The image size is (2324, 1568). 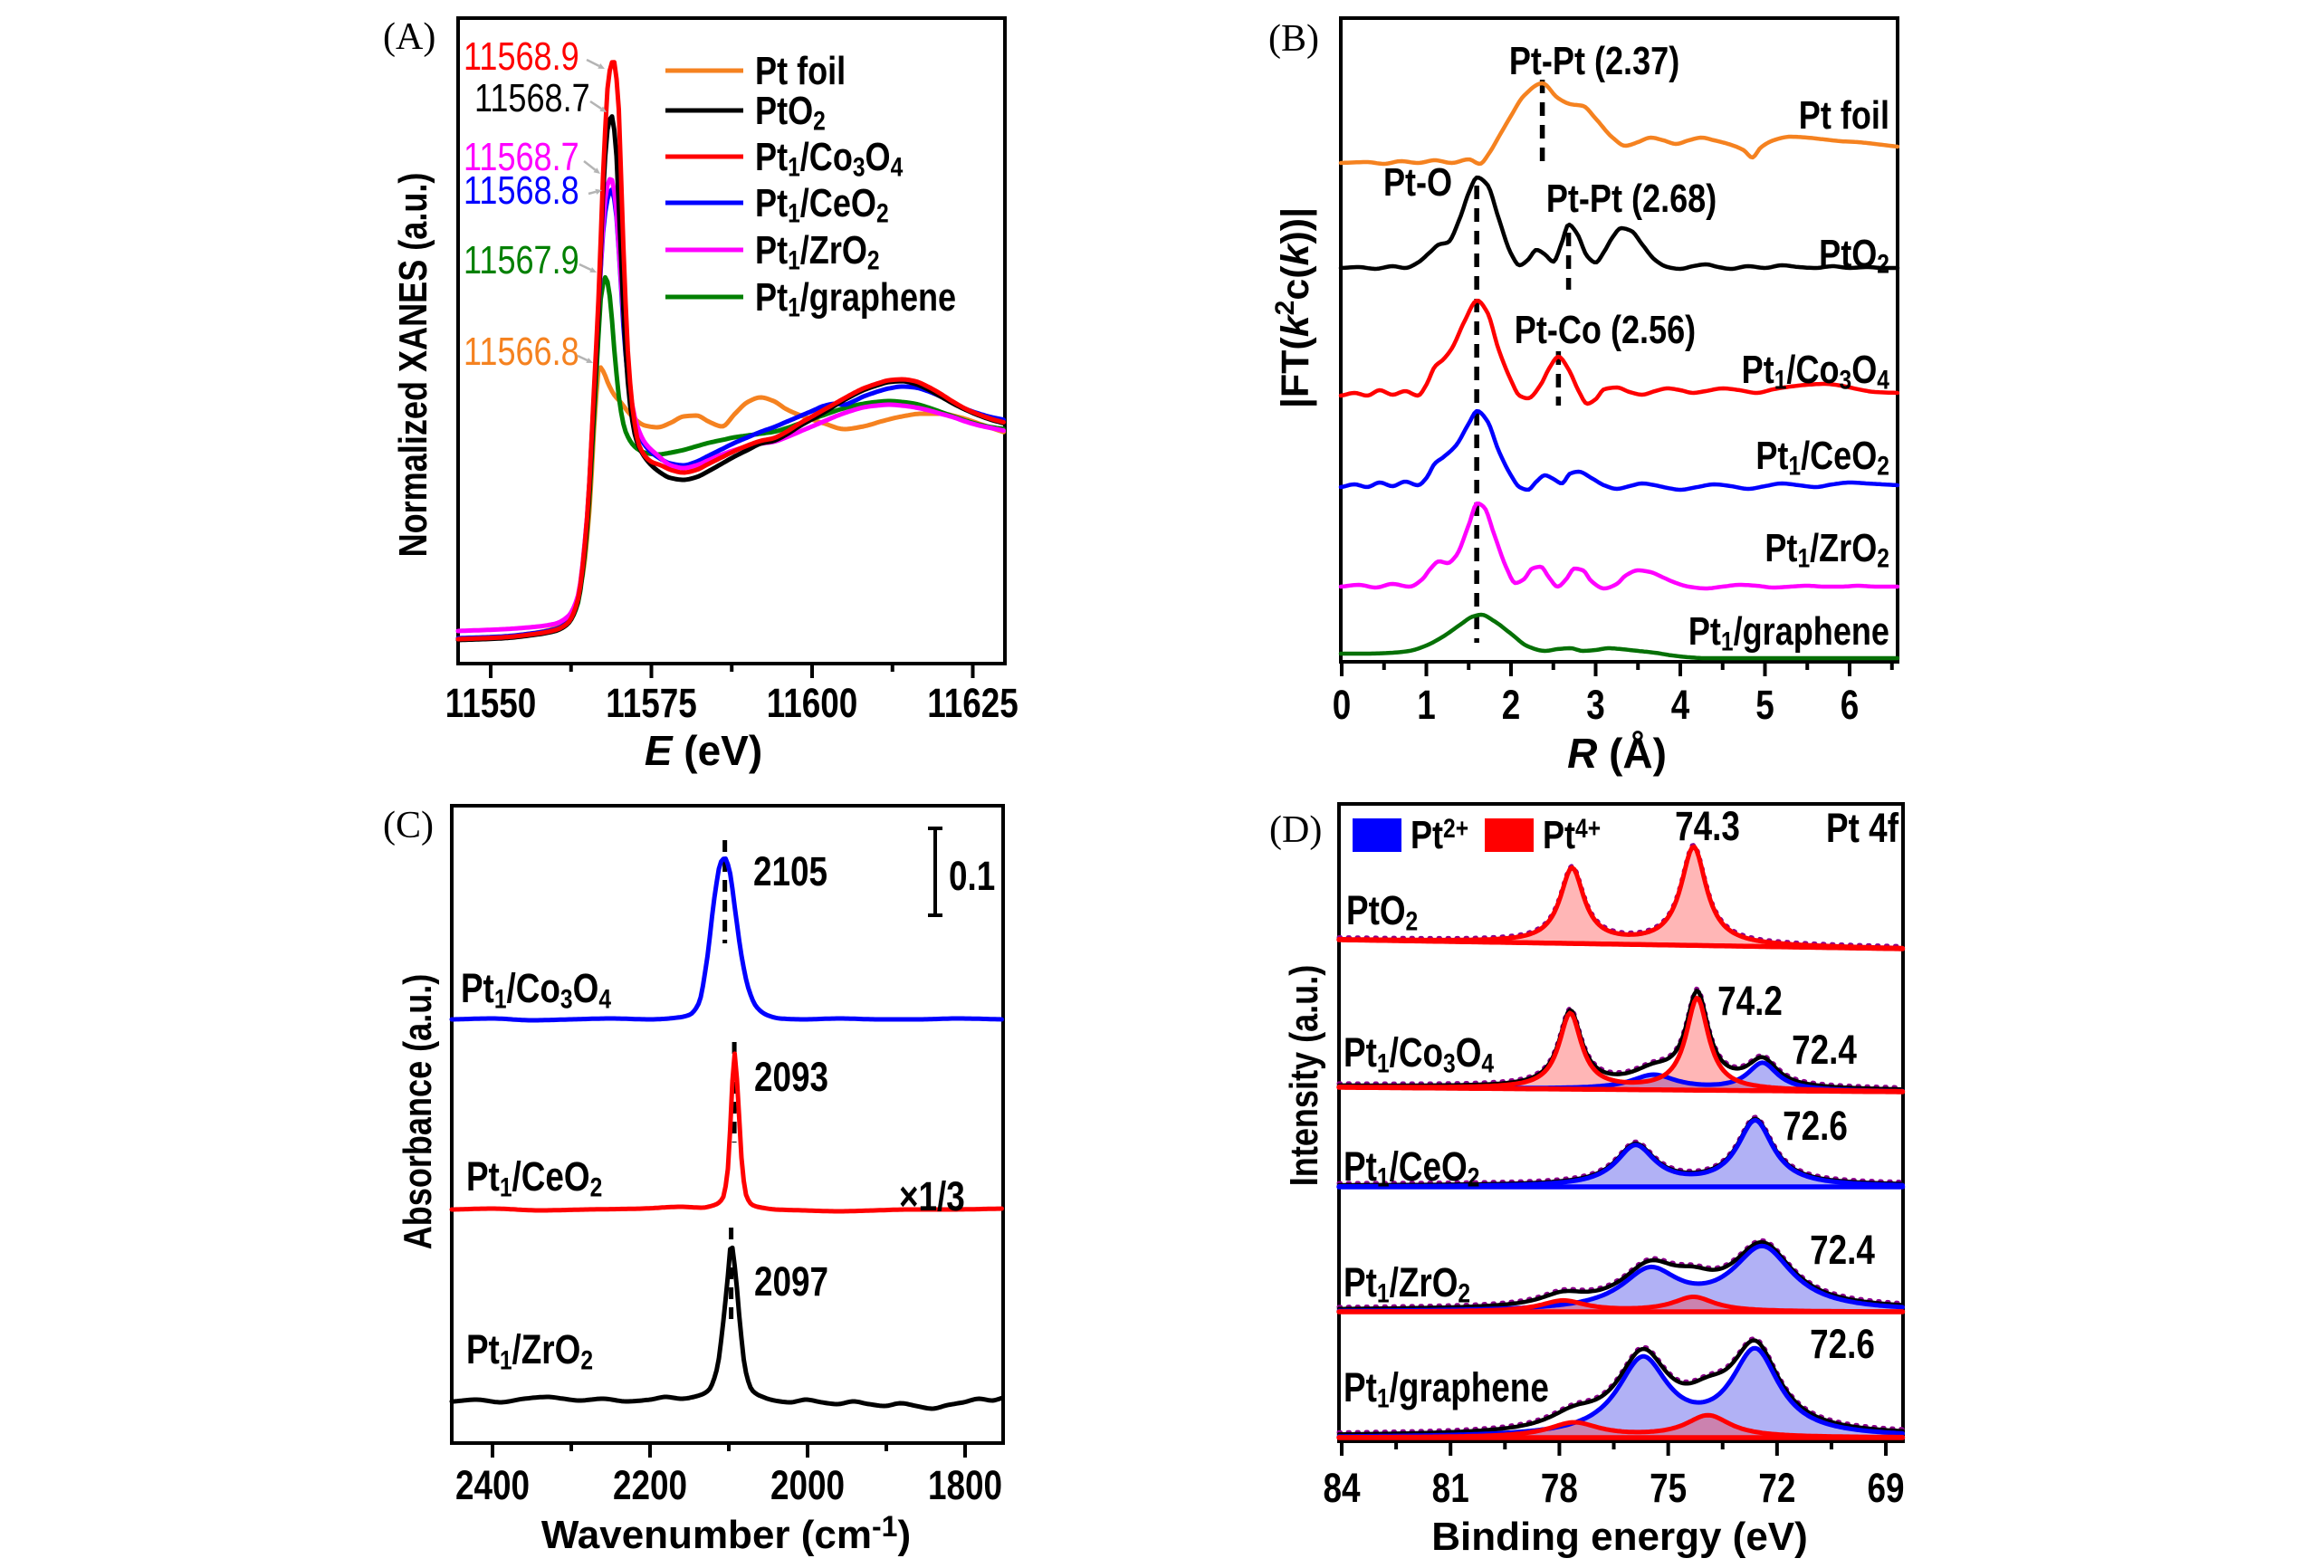 I want to click on svg-text: R (Å), so click(x=1617, y=753).